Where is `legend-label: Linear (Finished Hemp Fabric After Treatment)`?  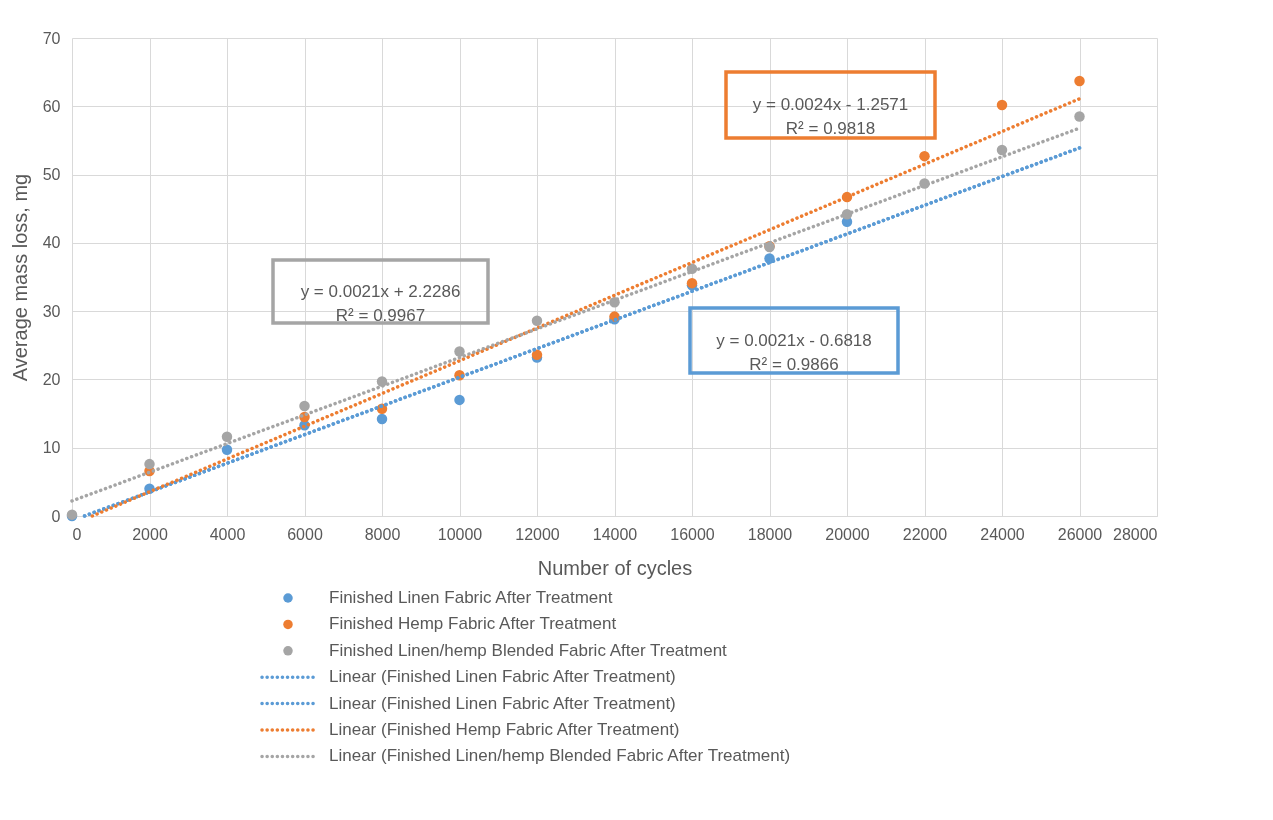 legend-label: Linear (Finished Hemp Fabric After Treatment) is located at coordinates (504, 729).